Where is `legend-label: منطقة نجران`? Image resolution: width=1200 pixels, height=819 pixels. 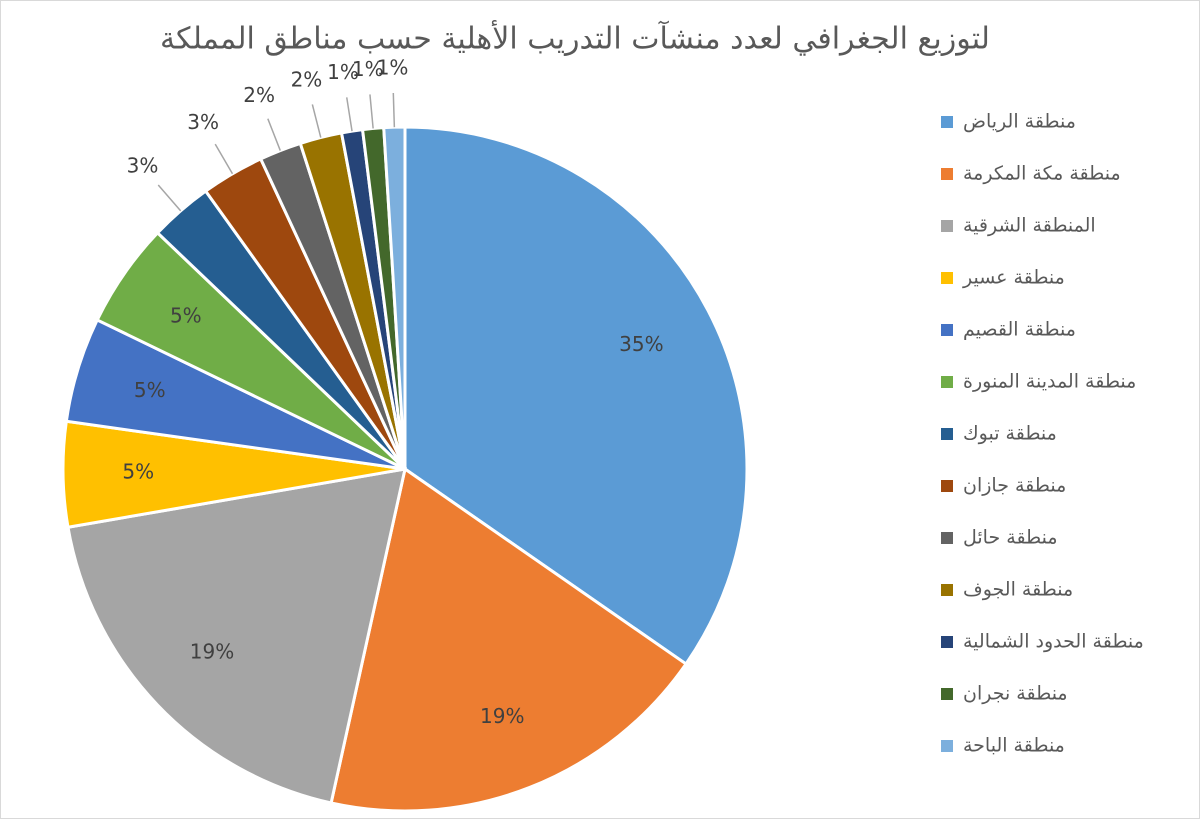 legend-label: منطقة نجران is located at coordinates (1015, 694).